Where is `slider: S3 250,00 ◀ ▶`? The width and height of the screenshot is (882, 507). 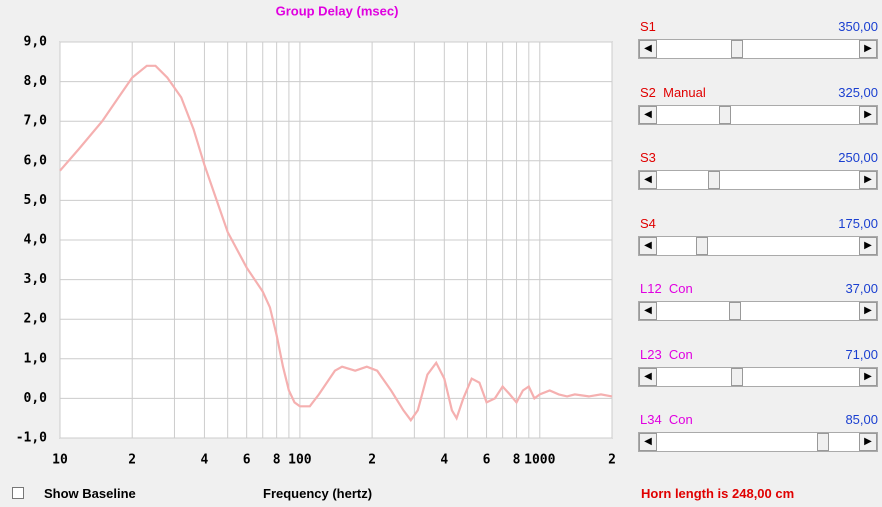 slider: S3 250,00 ◀ ▶ is located at coordinates (759, 180).